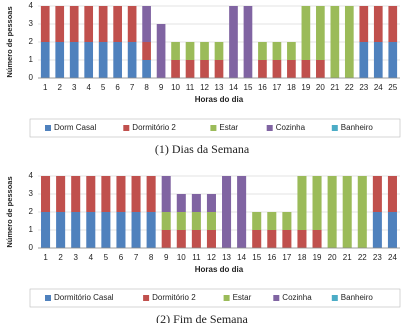  Describe the element at coordinates (161, 87) in the screenshot. I see `x-tick-label: 9` at that location.